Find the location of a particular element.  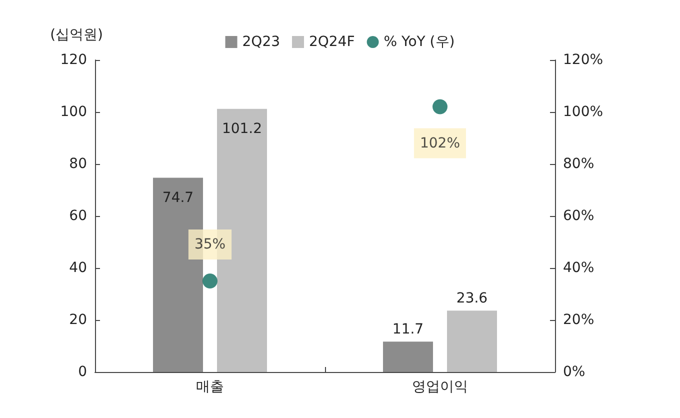

data-label: 35% is located at coordinates (210, 244).